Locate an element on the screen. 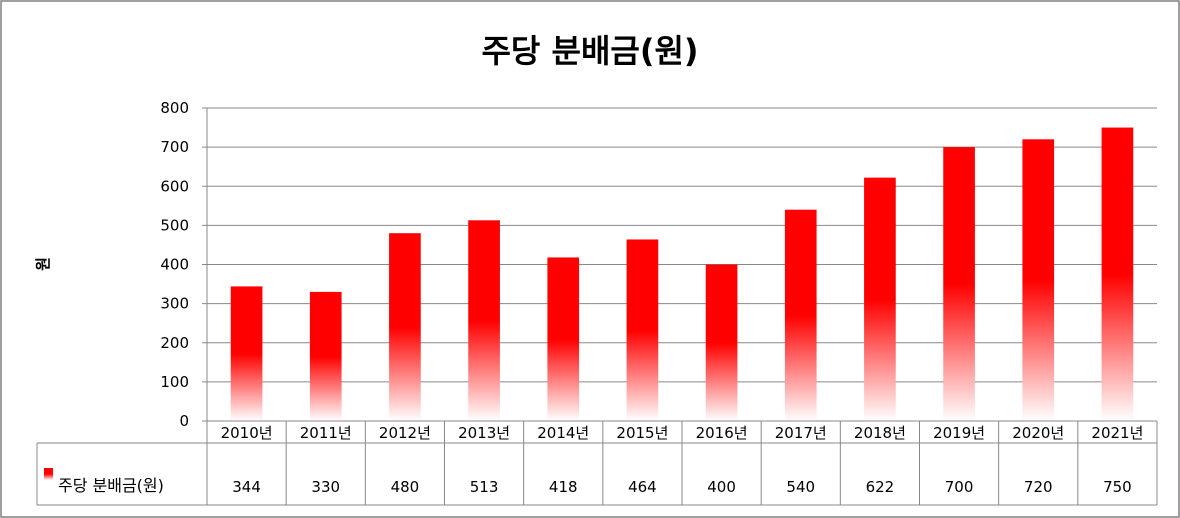 This screenshot has height=518, width=1180. y-tick-label: 300 is located at coordinates (174, 304).